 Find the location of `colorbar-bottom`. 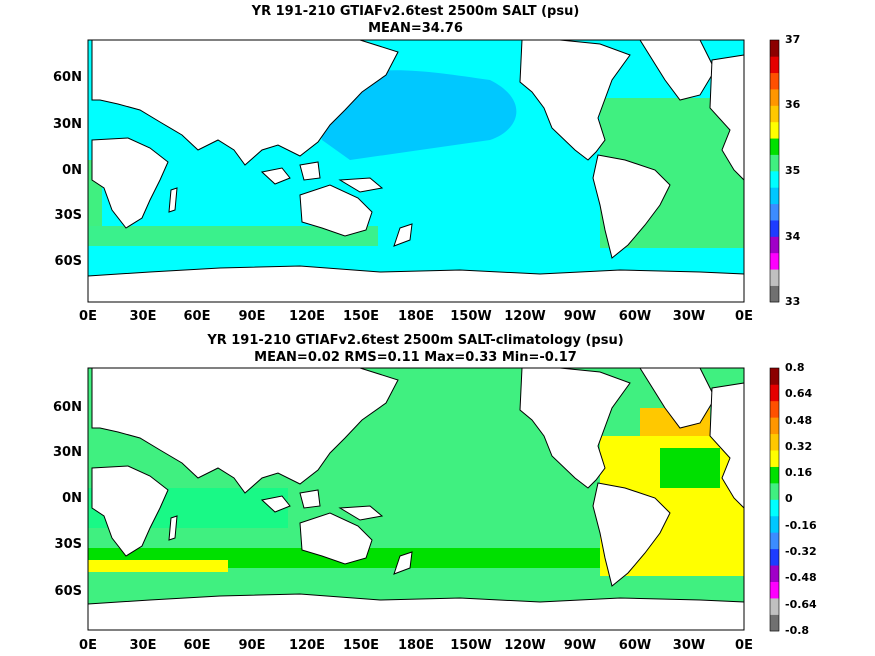

colorbar-bottom is located at coordinates (774, 499).